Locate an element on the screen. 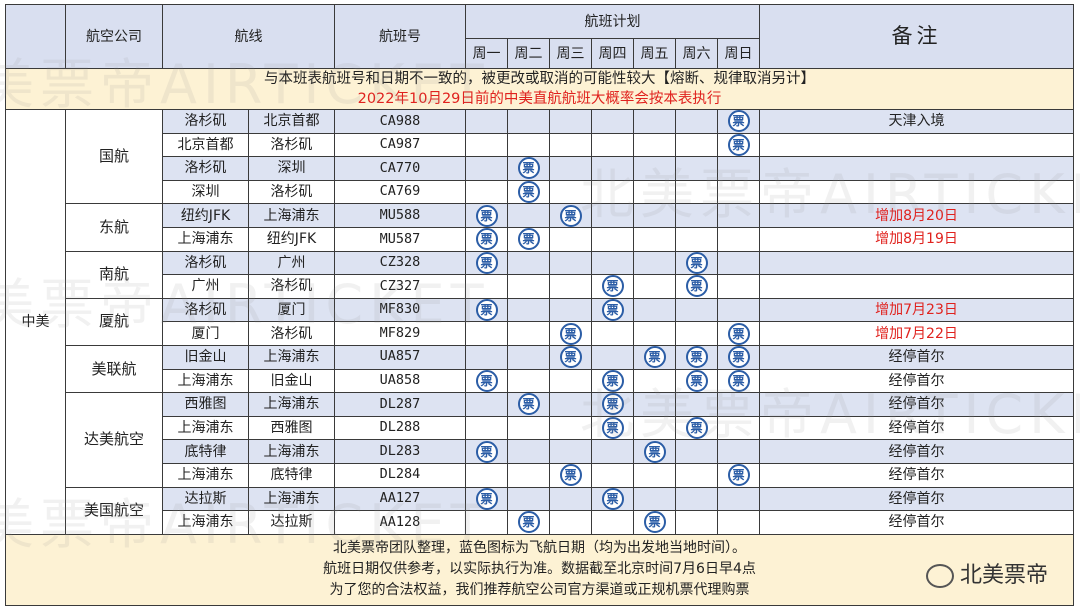 This screenshot has width=1080, height=613. destination-cell: 广州 is located at coordinates (291, 263).